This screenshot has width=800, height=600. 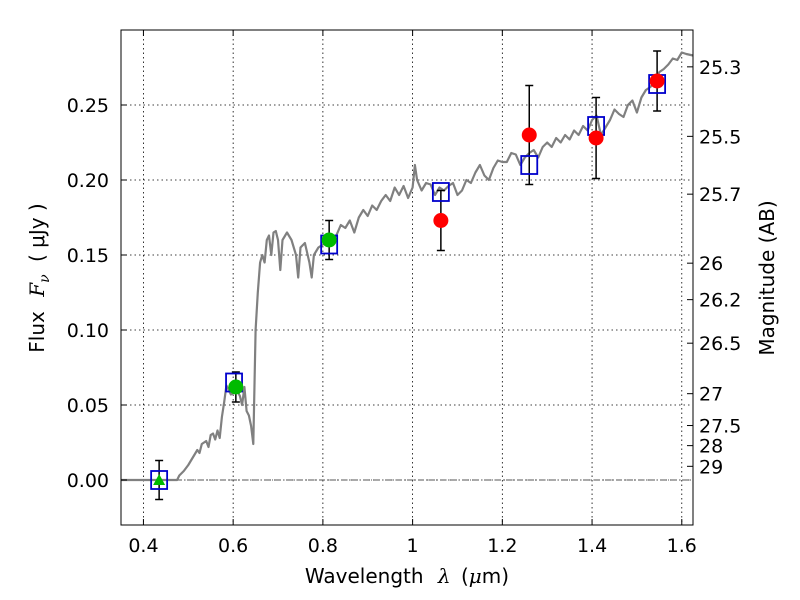 What do you see at coordinates (465, 576) in the screenshot?
I see `x-axis-title-open: (` at bounding box center [465, 576].